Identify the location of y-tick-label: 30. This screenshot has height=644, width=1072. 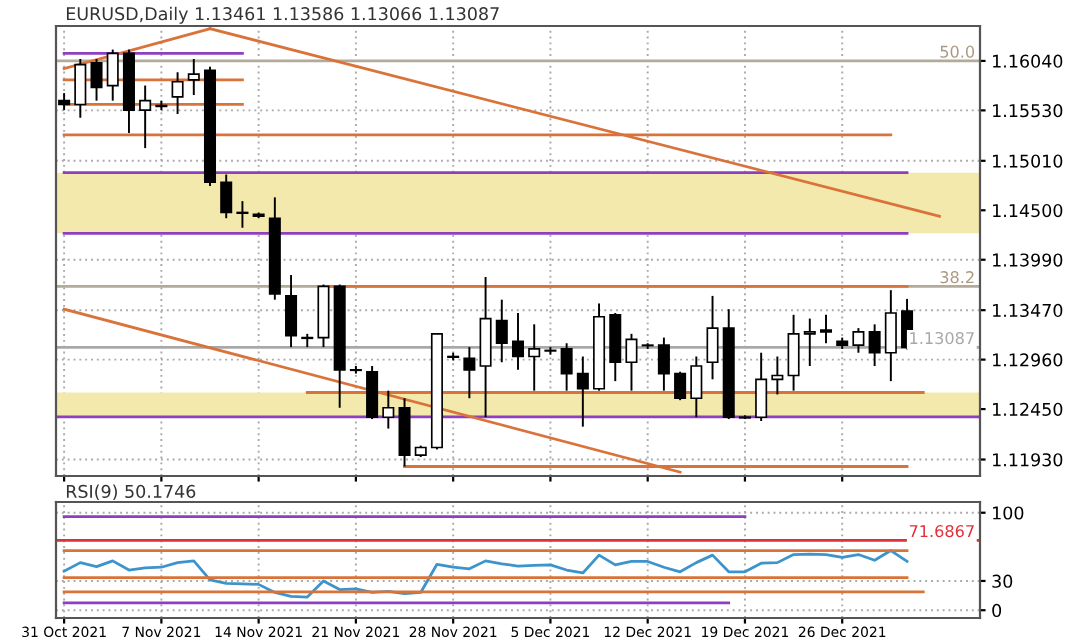
(1002, 581).